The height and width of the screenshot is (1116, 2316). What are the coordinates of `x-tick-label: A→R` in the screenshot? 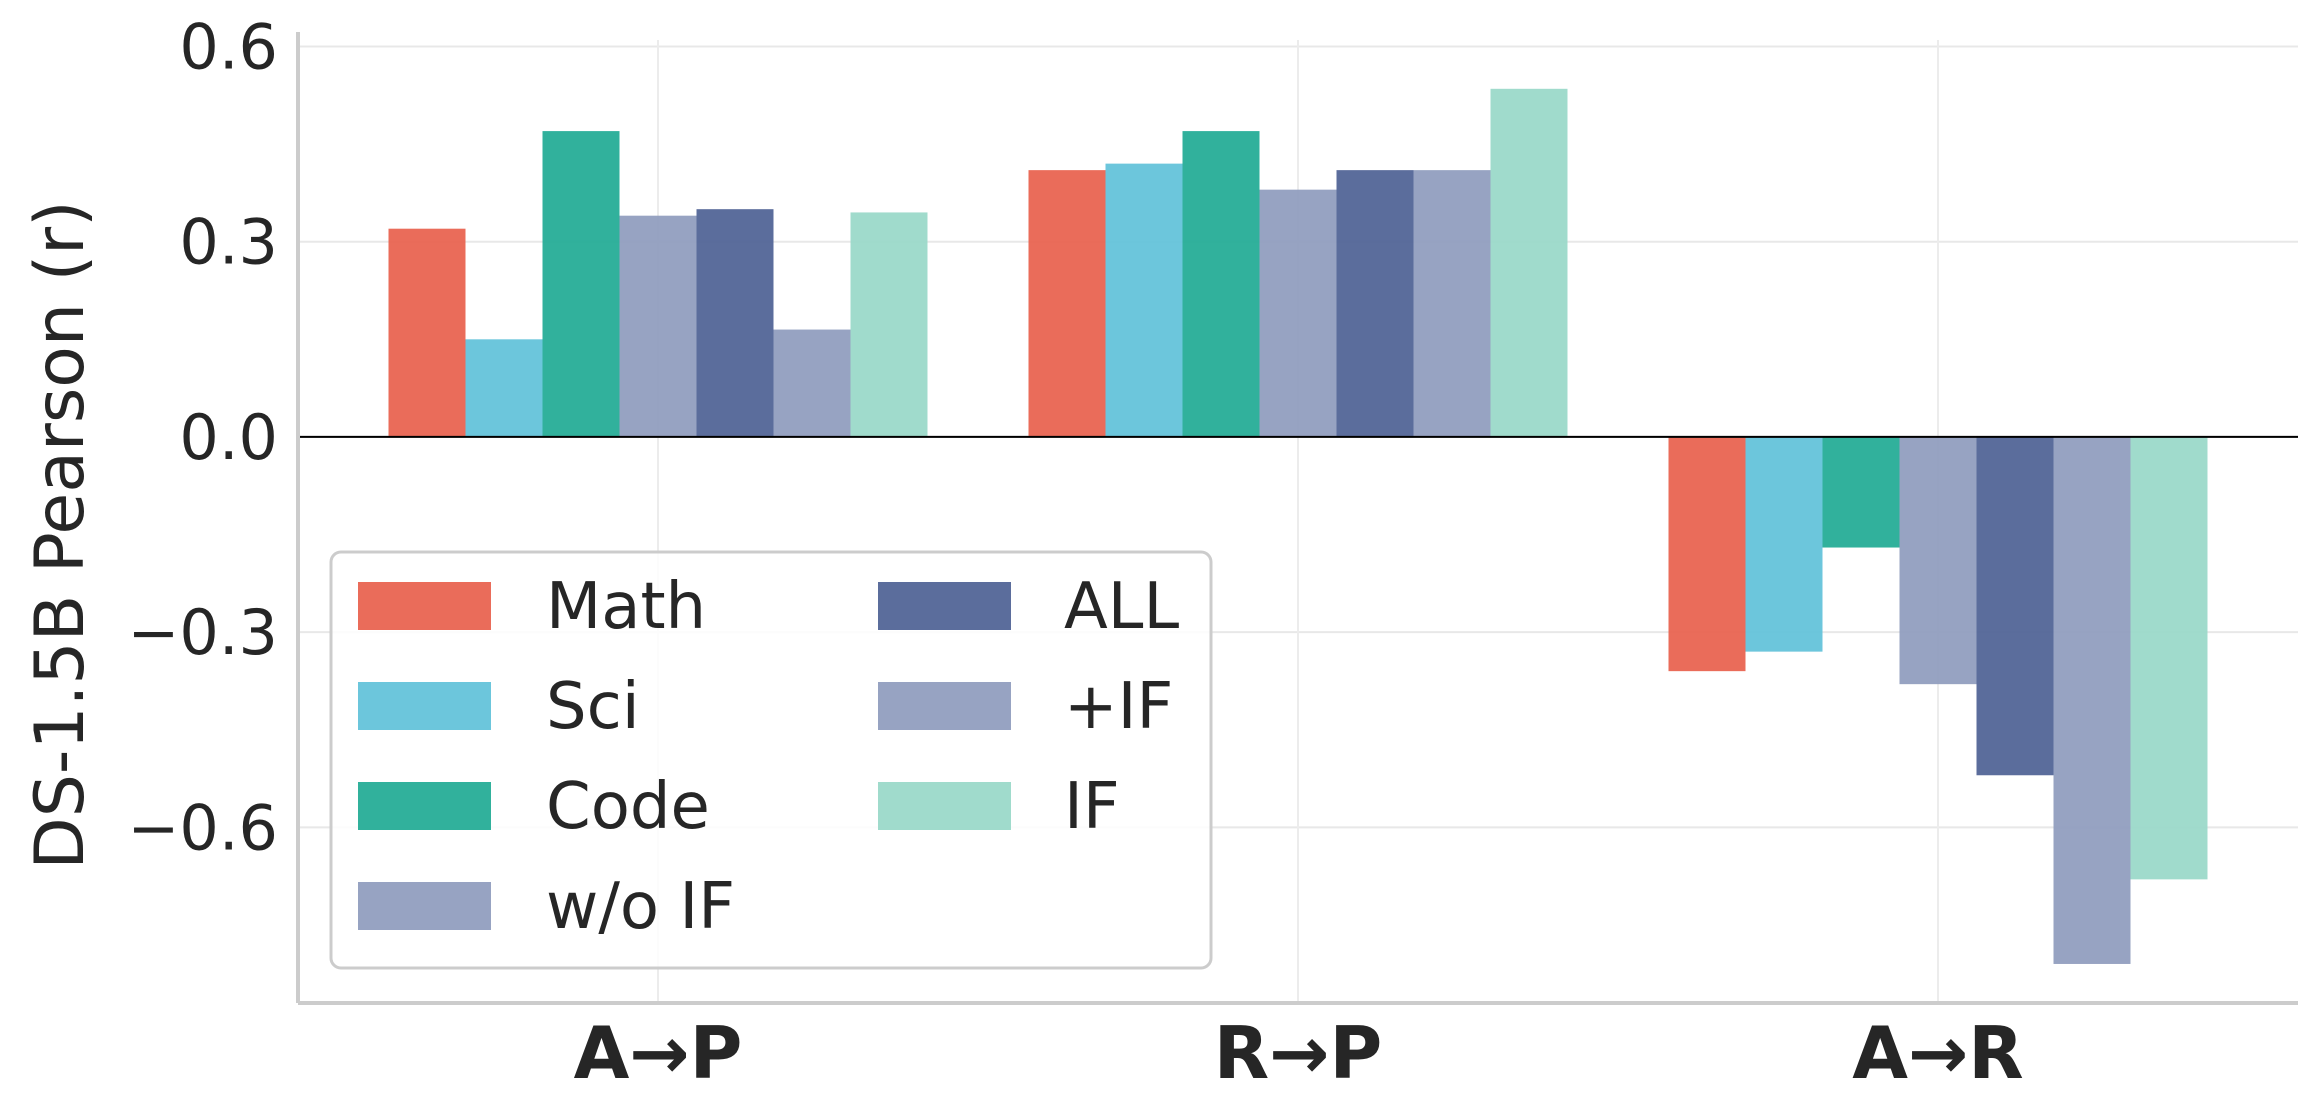 It's located at (1938, 1053).